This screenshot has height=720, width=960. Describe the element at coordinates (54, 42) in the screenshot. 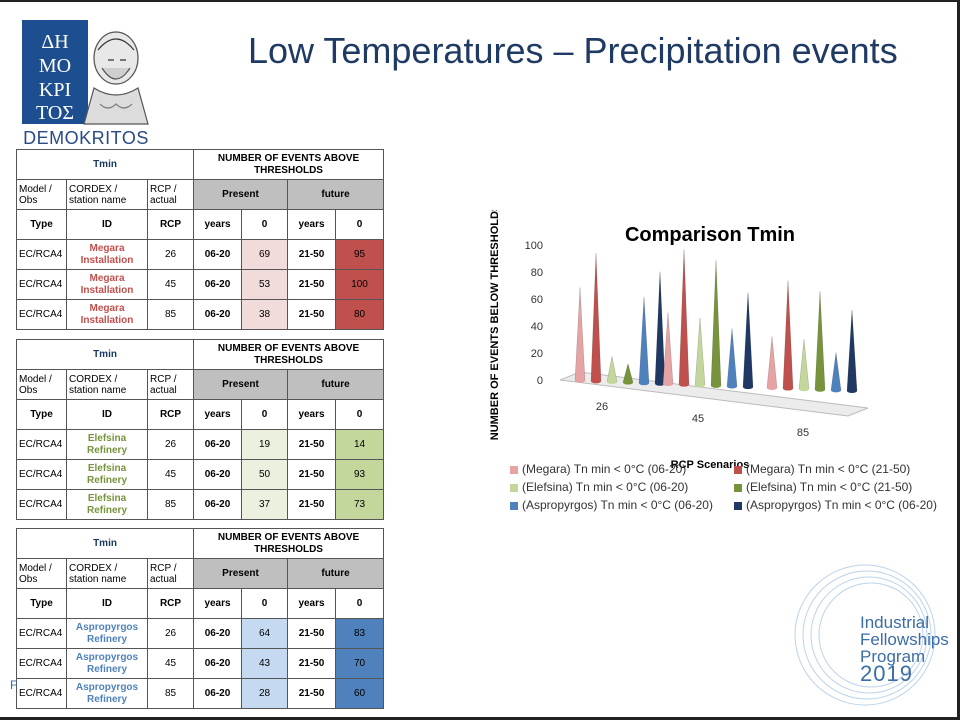

I see `logo-letters-1: ΔΗ` at that location.